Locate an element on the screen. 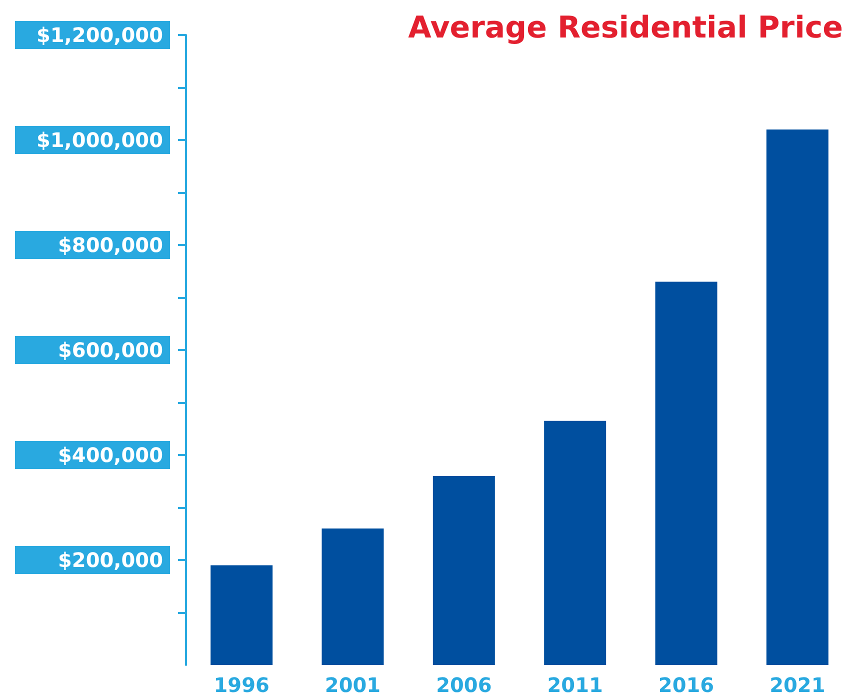  x-tick-label: 1996 is located at coordinates (242, 685).